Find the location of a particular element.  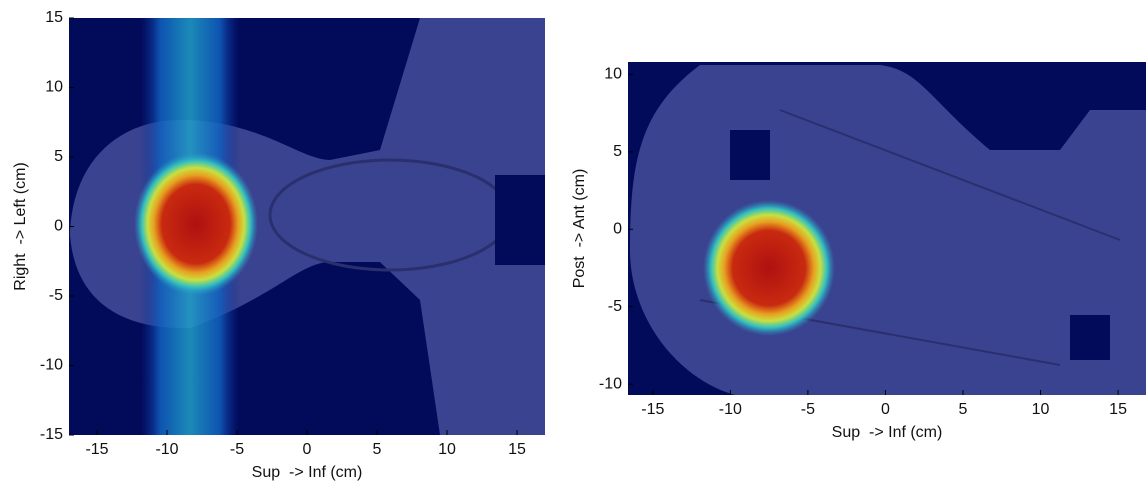

y-tick-label: 15 is located at coordinates (54, 17).